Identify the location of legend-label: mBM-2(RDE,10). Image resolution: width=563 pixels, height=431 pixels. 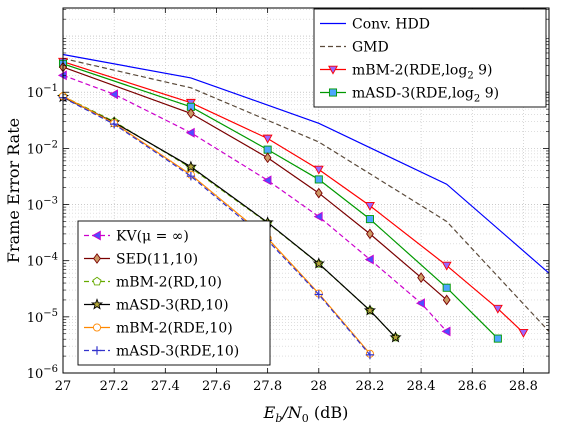
(174, 329).